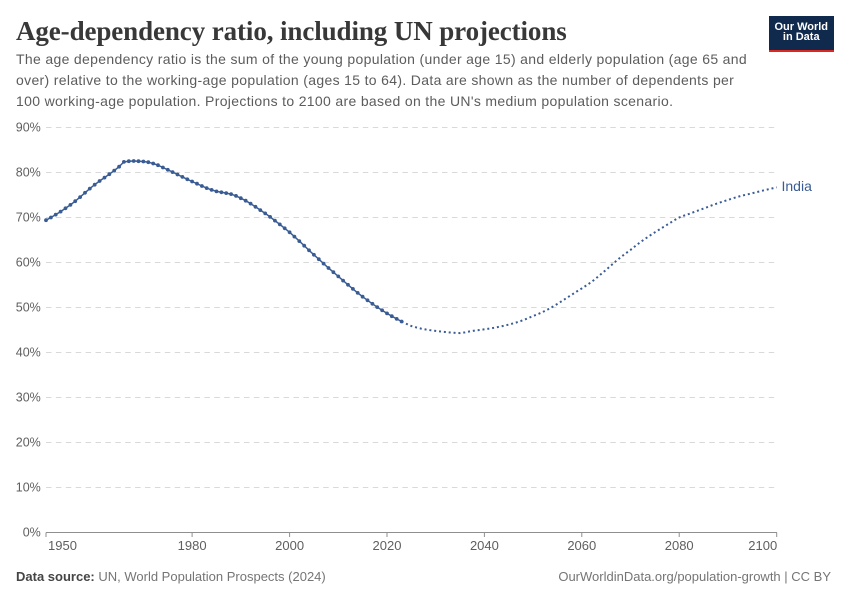 Image resolution: width=850 pixels, height=600 pixels. Describe the element at coordinates (797, 186) in the screenshot. I see `svg-text: India` at that location.